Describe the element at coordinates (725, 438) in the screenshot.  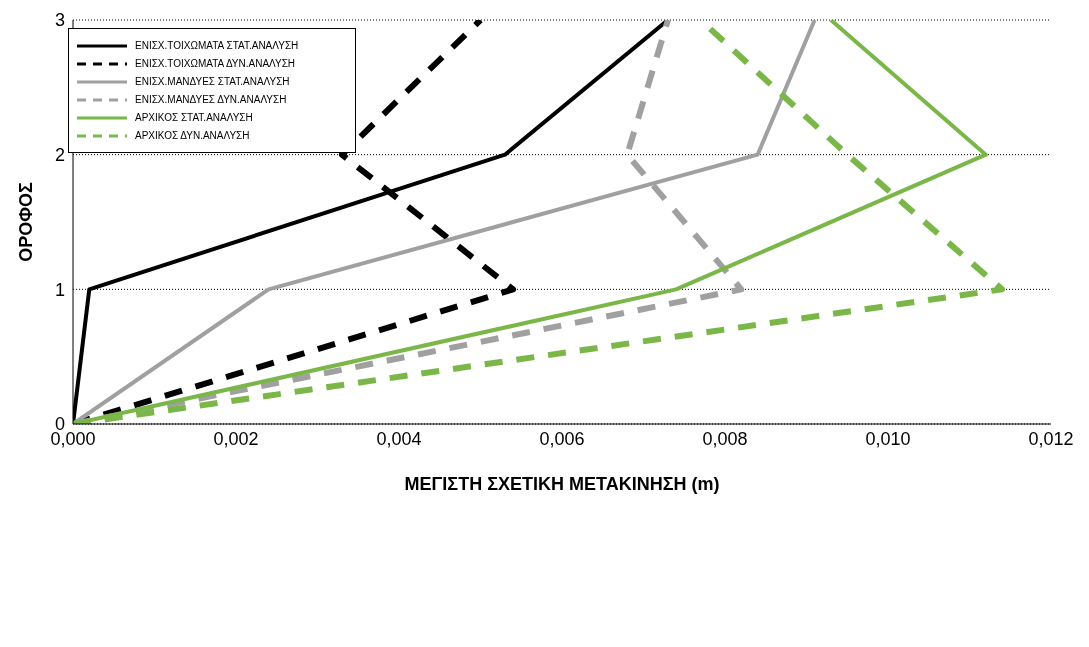
I see `x-tick-label: 0,008` at that location.